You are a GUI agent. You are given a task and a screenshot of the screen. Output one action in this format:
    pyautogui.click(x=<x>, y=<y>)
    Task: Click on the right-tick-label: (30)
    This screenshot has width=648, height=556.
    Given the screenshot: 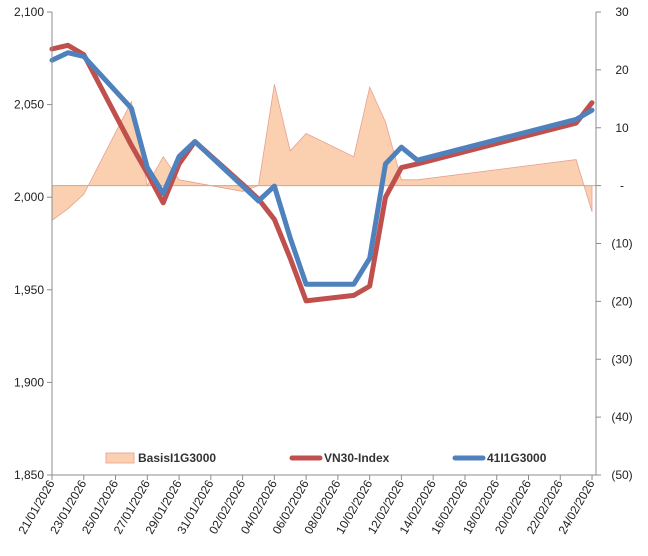 What is the action you would take?
    pyautogui.click(x=621, y=359)
    